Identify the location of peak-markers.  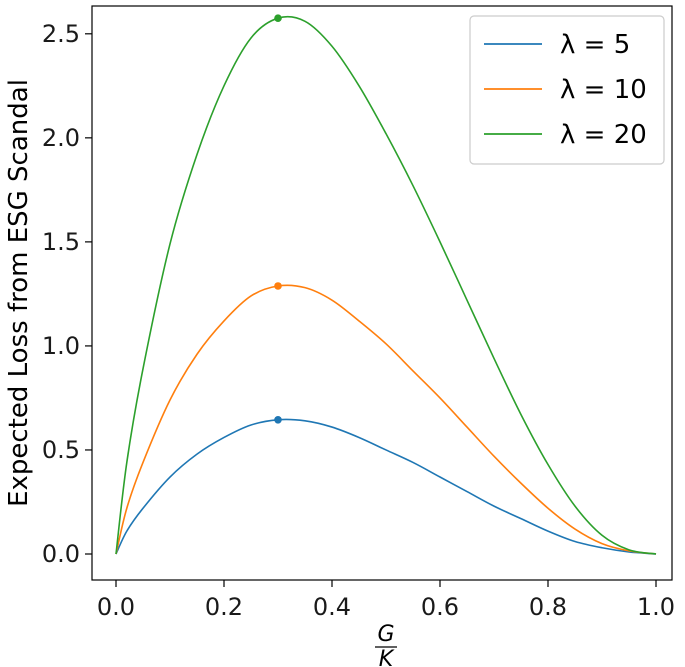
(278, 219).